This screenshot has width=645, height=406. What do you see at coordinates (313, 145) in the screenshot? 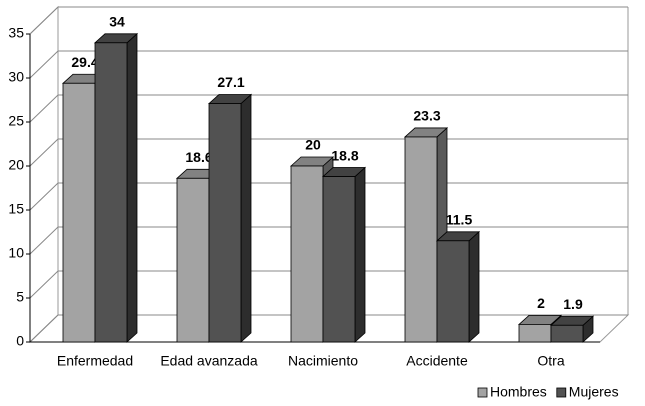
I see `value-label: 20` at bounding box center [313, 145].